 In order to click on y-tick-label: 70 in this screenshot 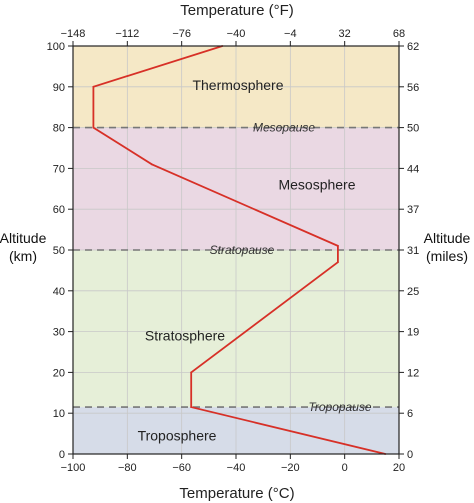, I will do `click(59, 169)`.